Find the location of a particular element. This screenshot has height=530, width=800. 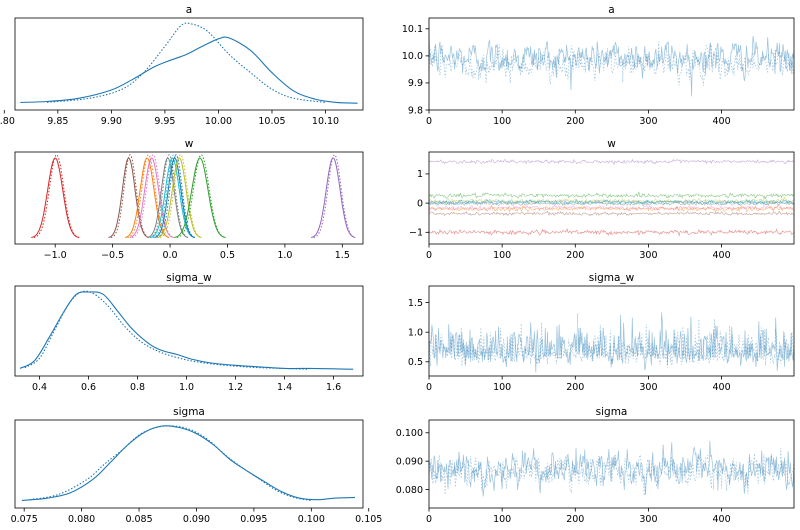

panel-trace-sigma_w: sigma_w 0 100 200 300 400 0.5 1.0 1.5 is located at coordinates (601, 332).